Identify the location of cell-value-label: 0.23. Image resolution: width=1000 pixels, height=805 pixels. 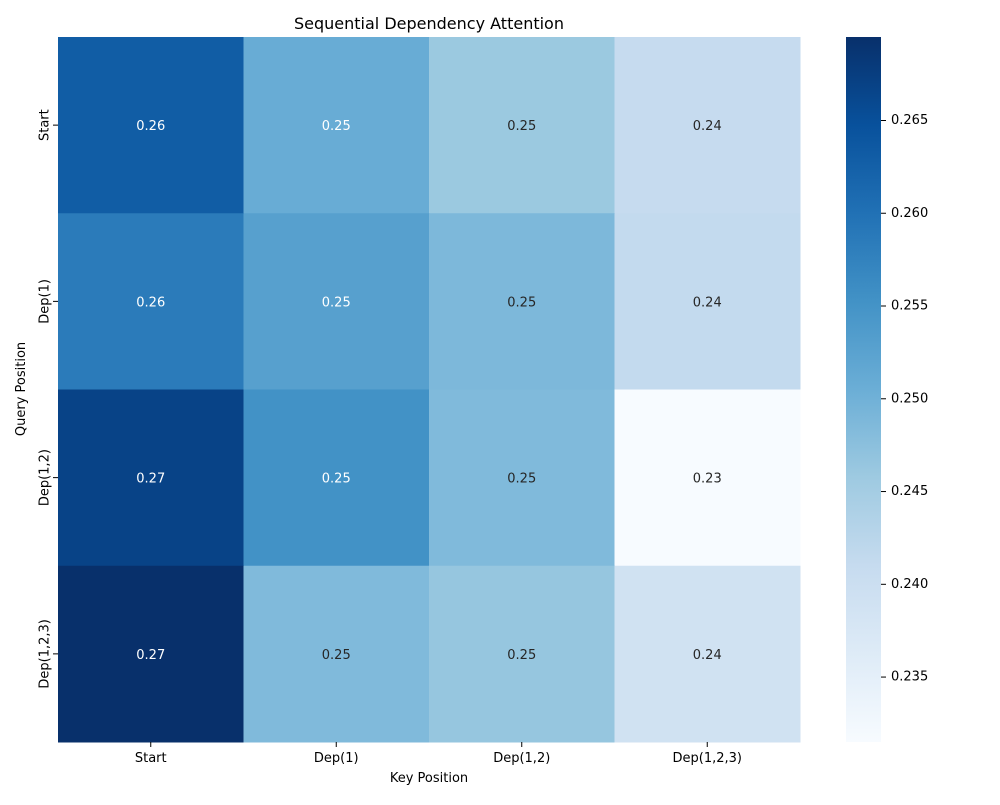
(707, 479).